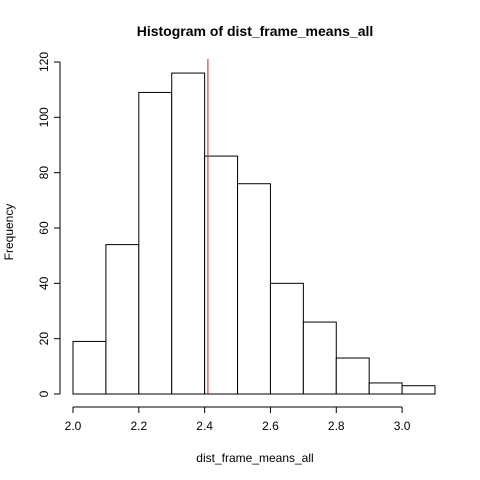  Describe the element at coordinates (44, 339) in the screenshot. I see `y-tick-label: 20` at that location.